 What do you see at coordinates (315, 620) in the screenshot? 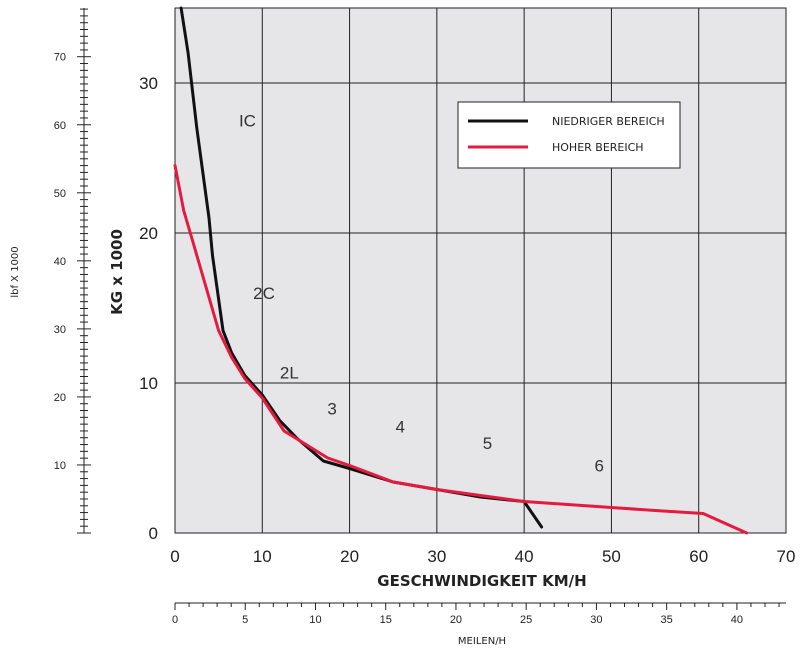
I see `secondary-x-tick-label: 10` at bounding box center [315, 620].